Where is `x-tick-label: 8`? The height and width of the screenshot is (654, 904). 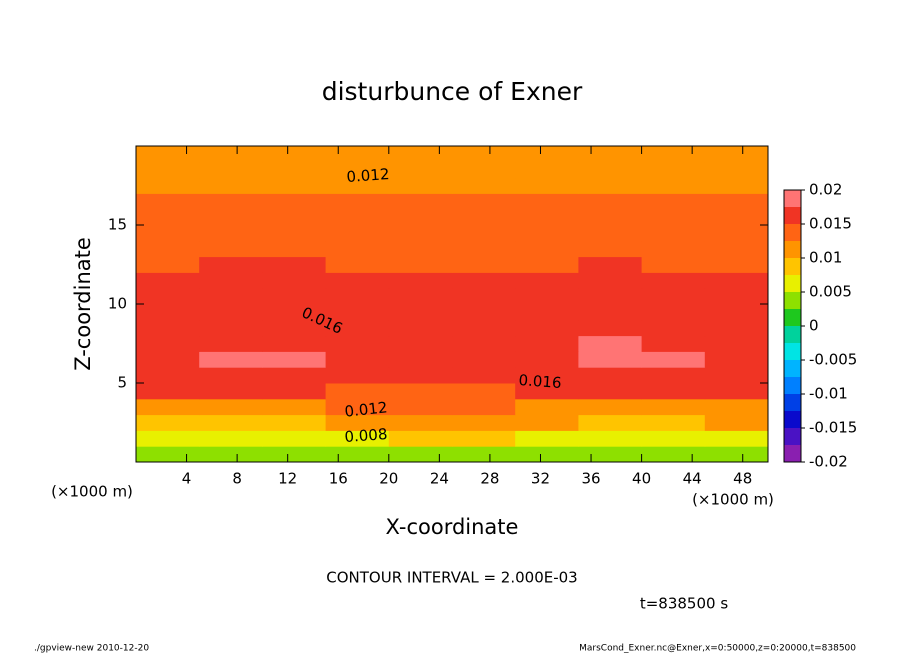 x-tick-label: 8 is located at coordinates (237, 479).